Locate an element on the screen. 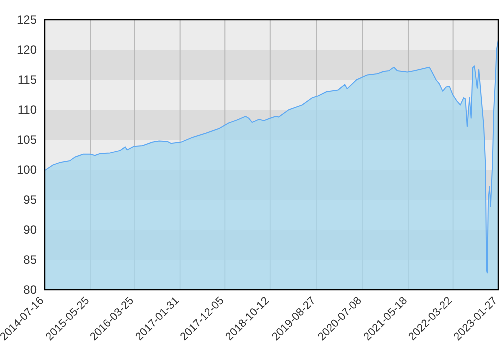  y-tick-label: 85 is located at coordinates (31, 260).